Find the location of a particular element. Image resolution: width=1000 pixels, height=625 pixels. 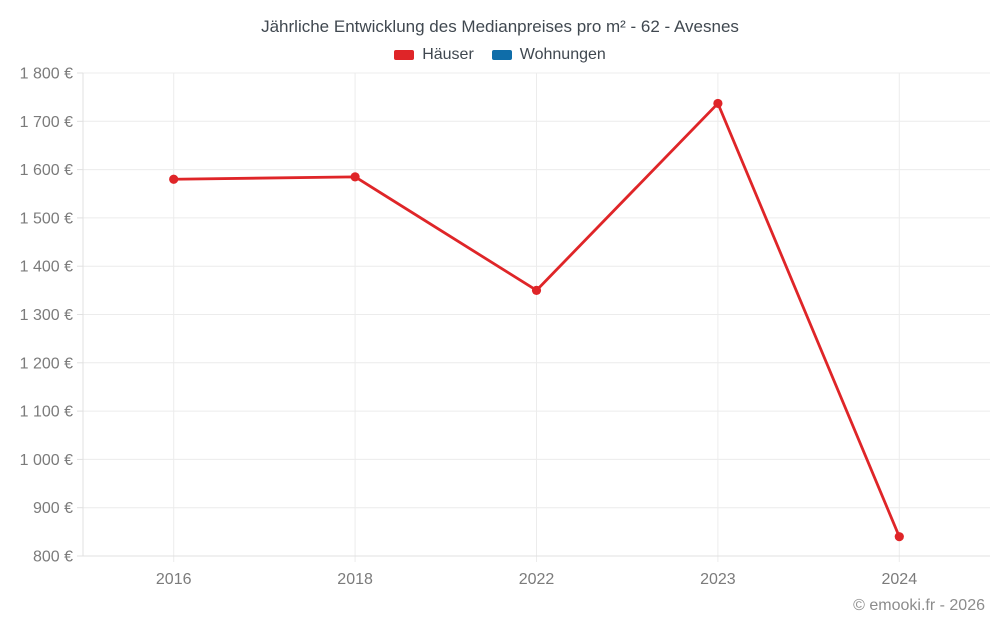

y-tick-label: 1 200 € is located at coordinates (46, 363).